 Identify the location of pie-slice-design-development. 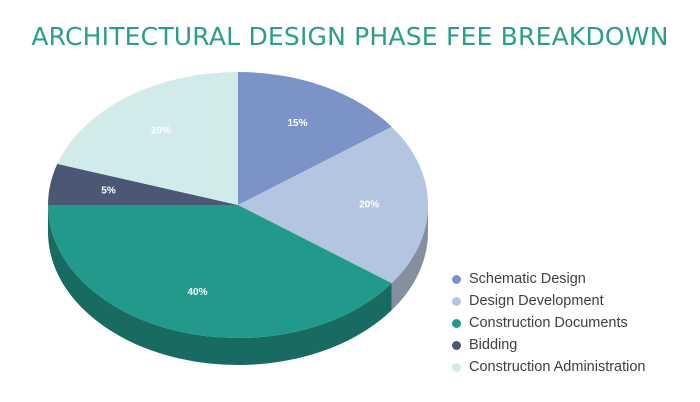
(333, 205).